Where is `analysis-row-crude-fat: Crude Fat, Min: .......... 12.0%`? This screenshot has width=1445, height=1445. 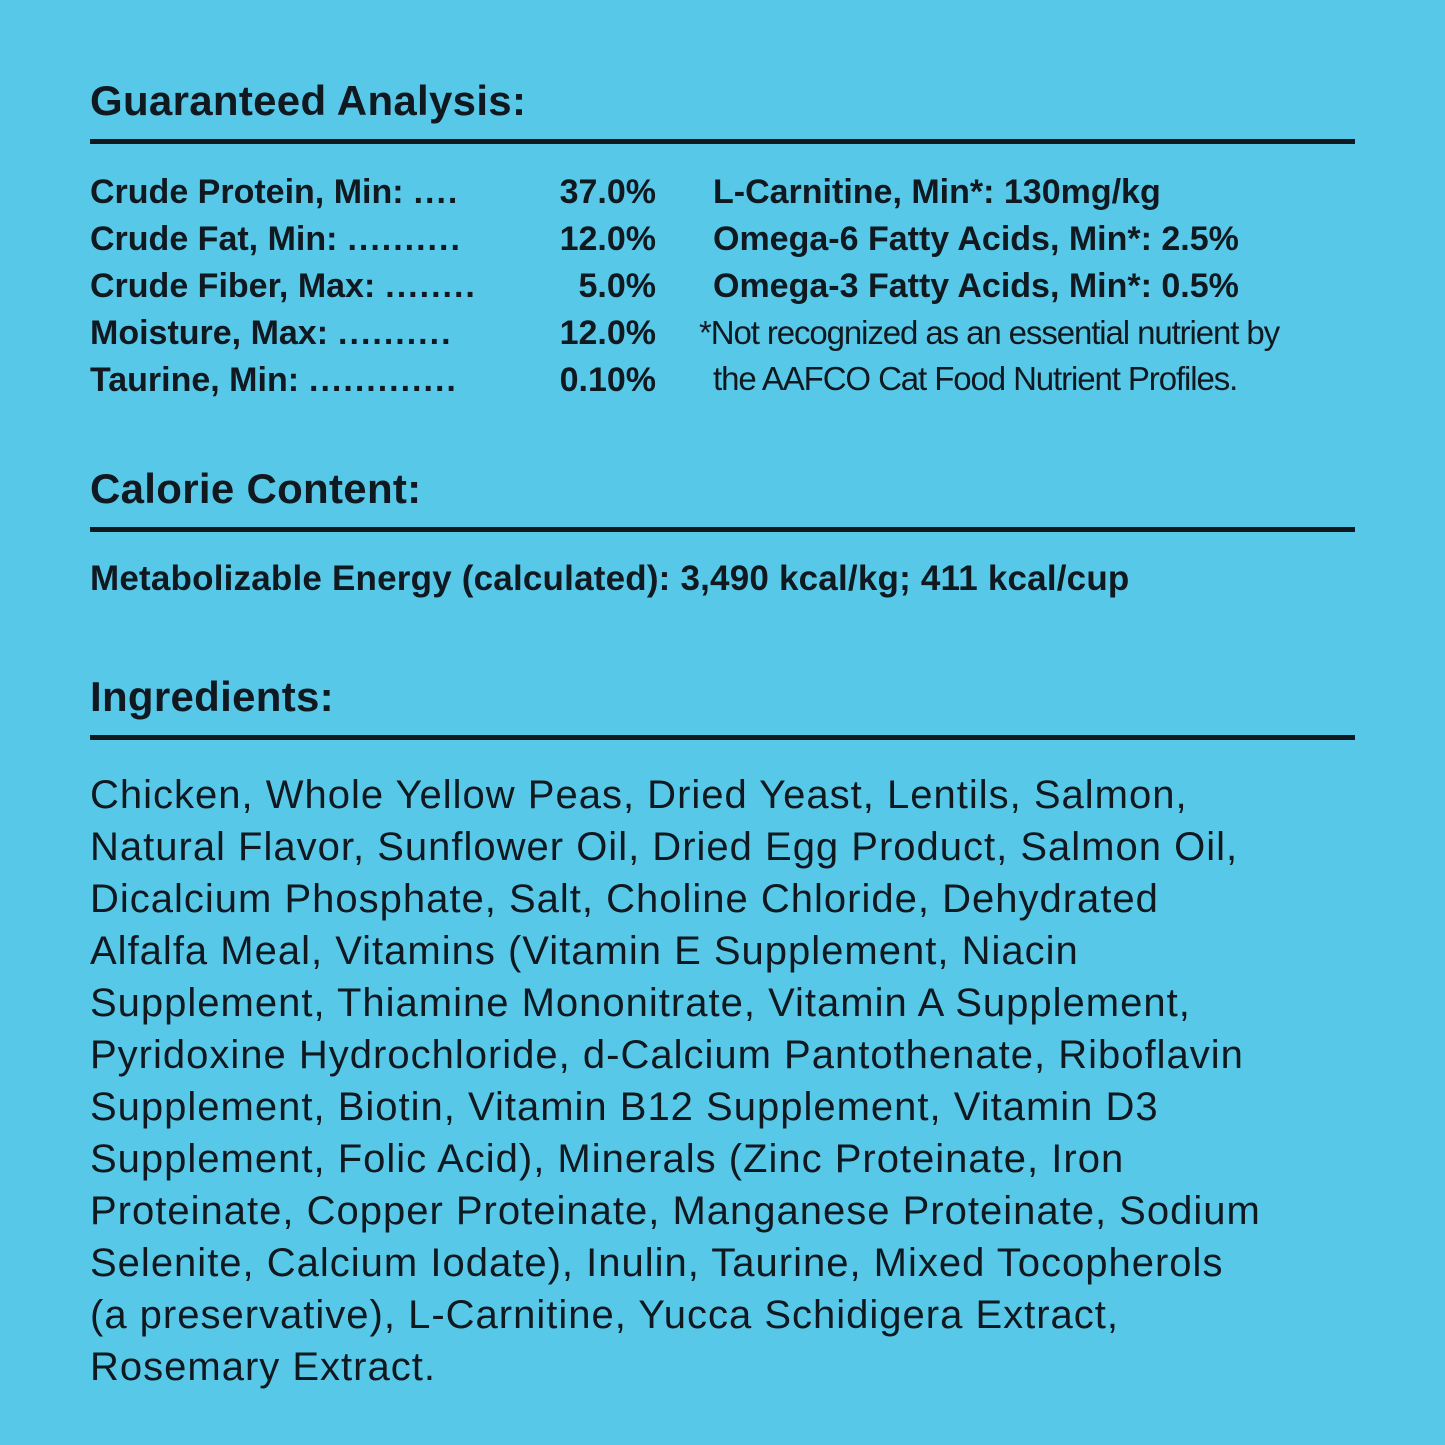 analysis-row-crude-fat: Crude Fat, Min: .......... 12.0% is located at coordinates (373, 239).